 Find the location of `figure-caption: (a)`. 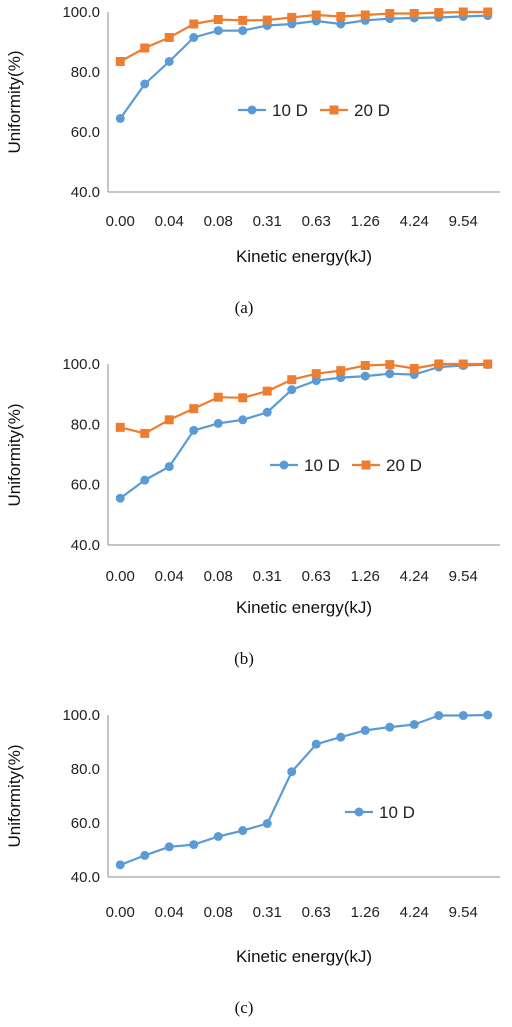

figure-caption: (a) is located at coordinates (244, 307).